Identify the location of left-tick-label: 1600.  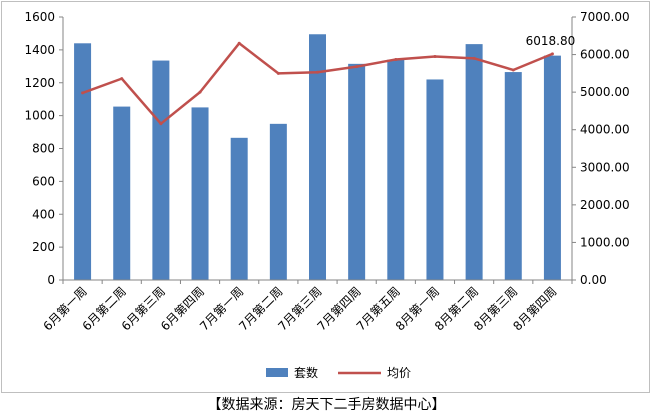
(39, 17).